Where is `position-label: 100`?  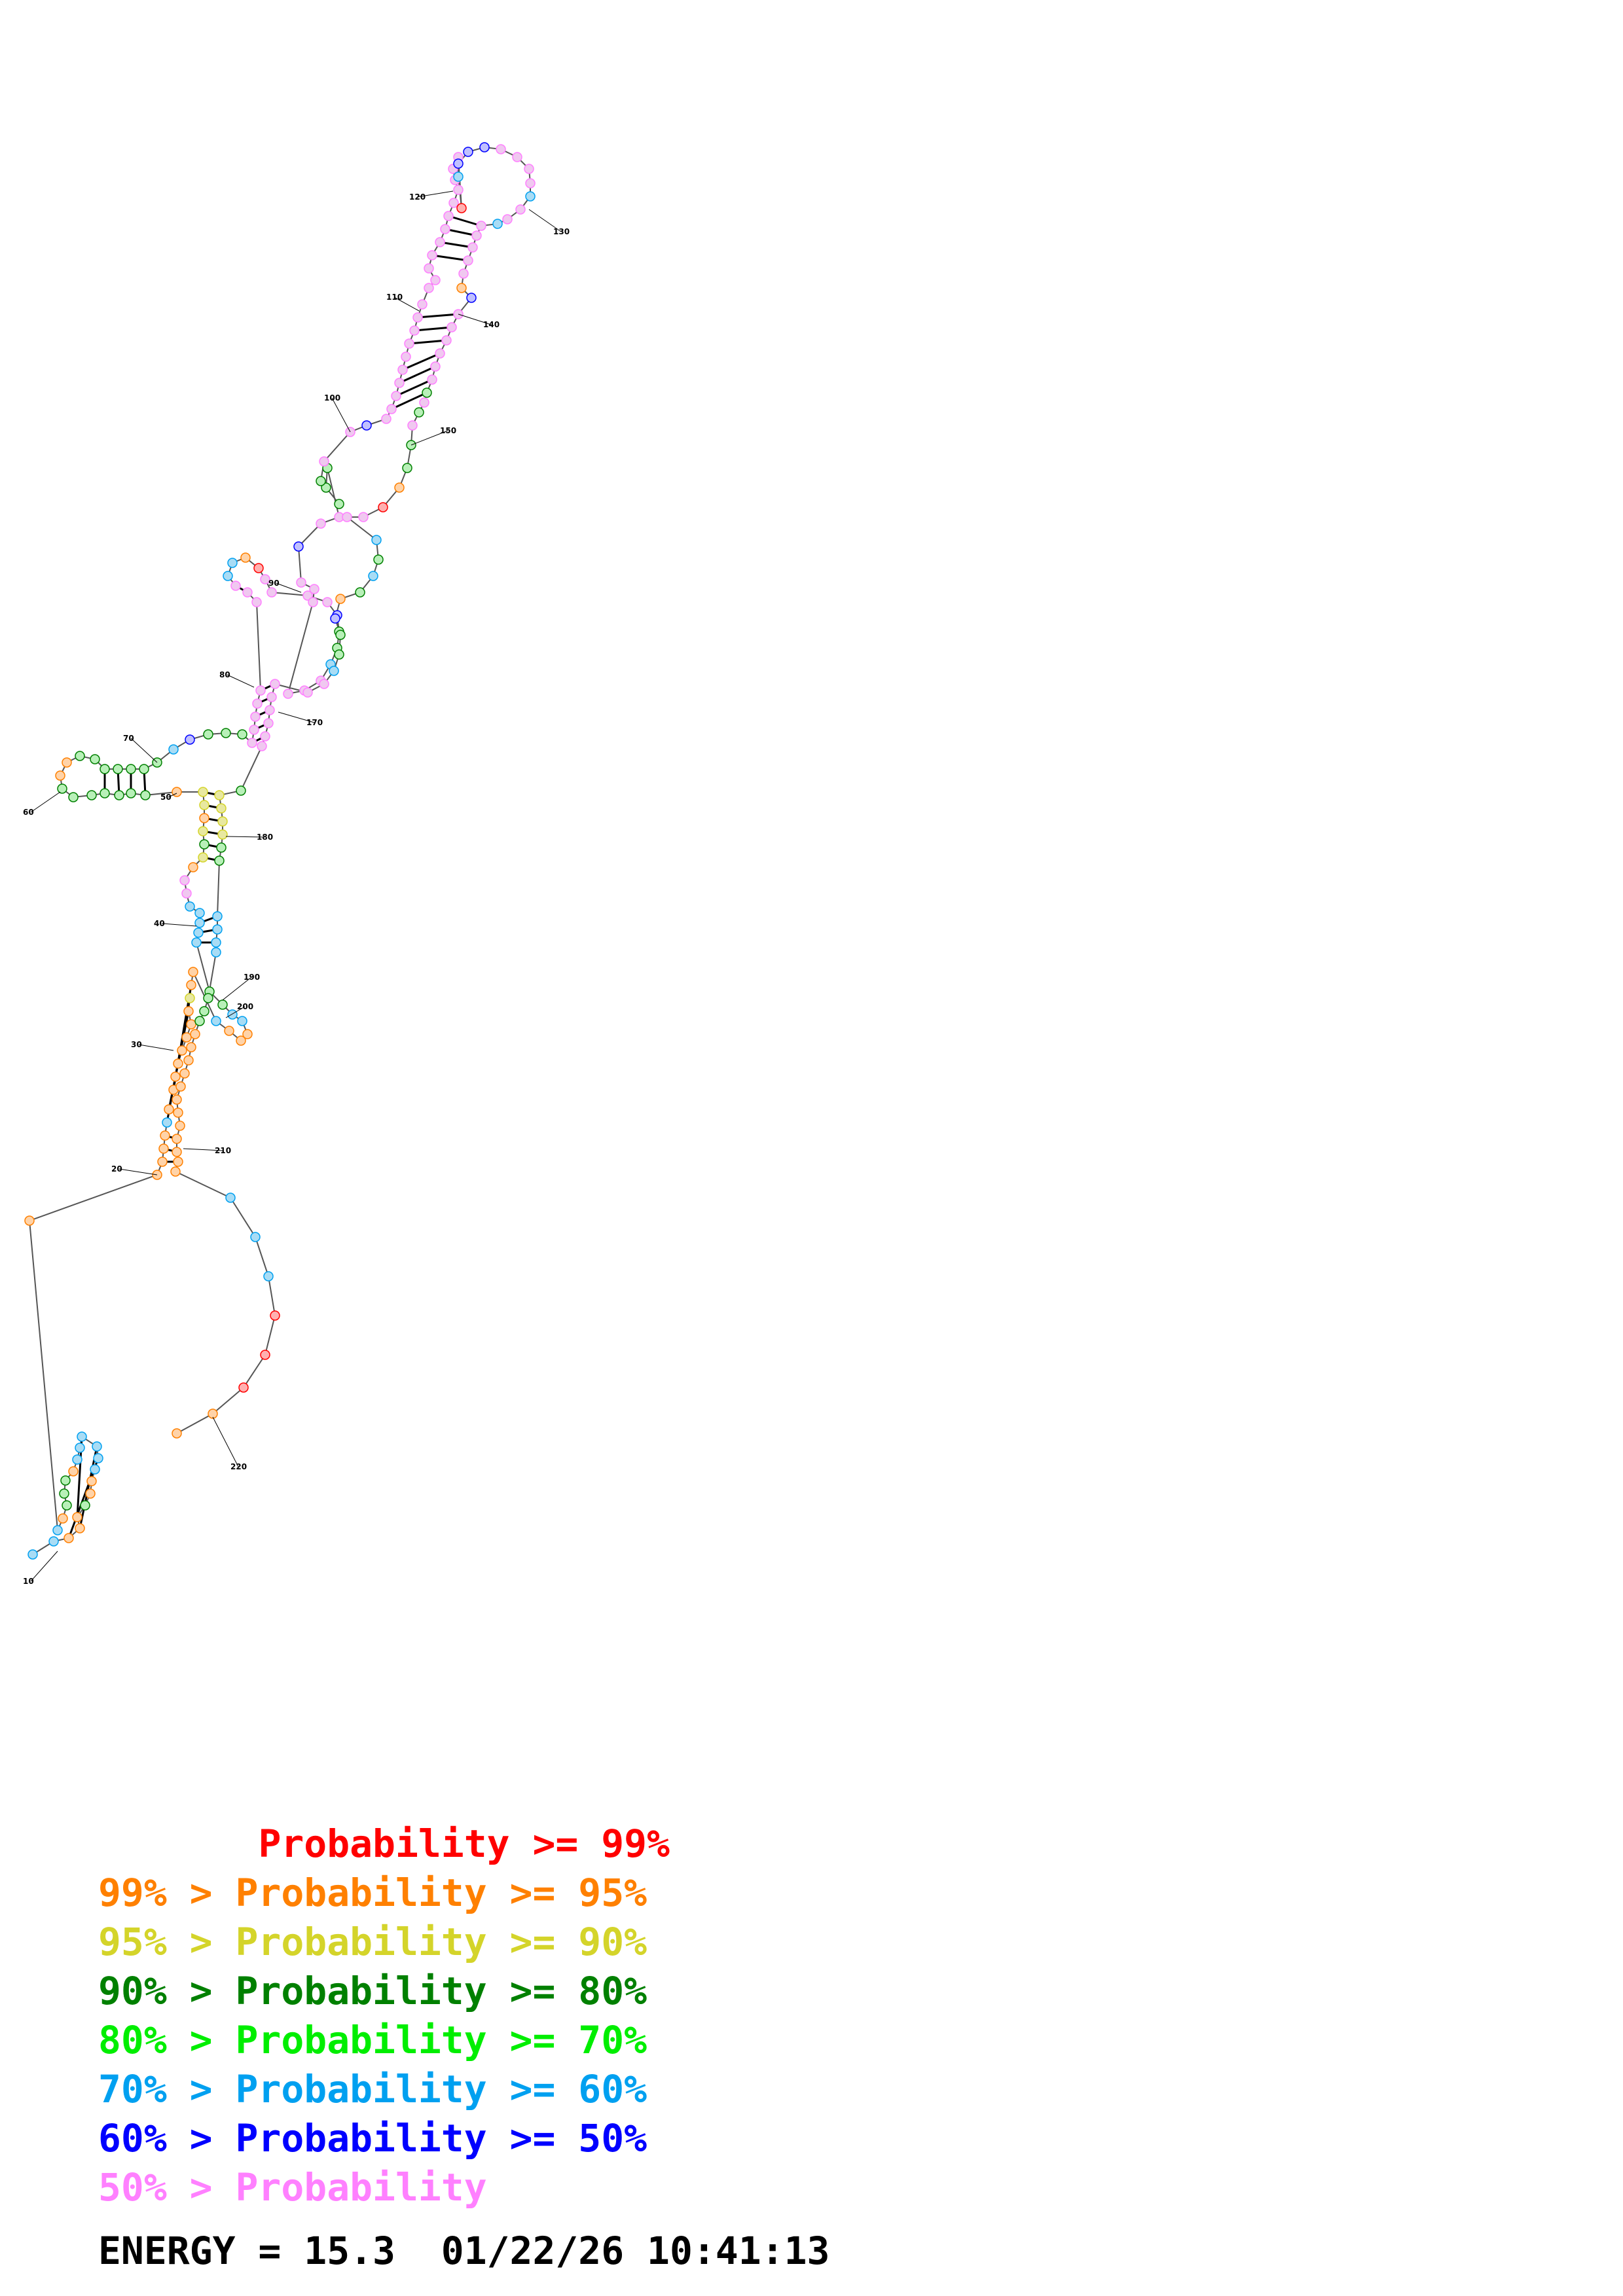 position-label: 100 is located at coordinates (332, 398).